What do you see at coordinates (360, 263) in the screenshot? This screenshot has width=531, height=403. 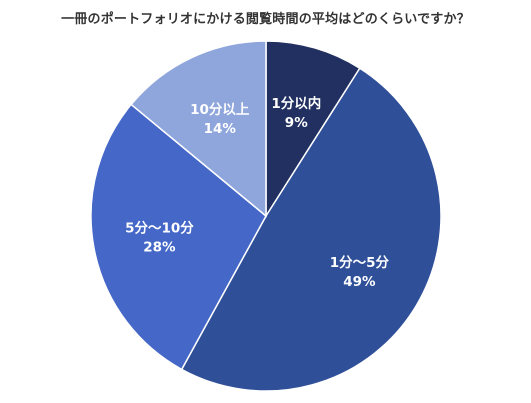 I see `slice-label-1: 1分〜5分` at bounding box center [360, 263].